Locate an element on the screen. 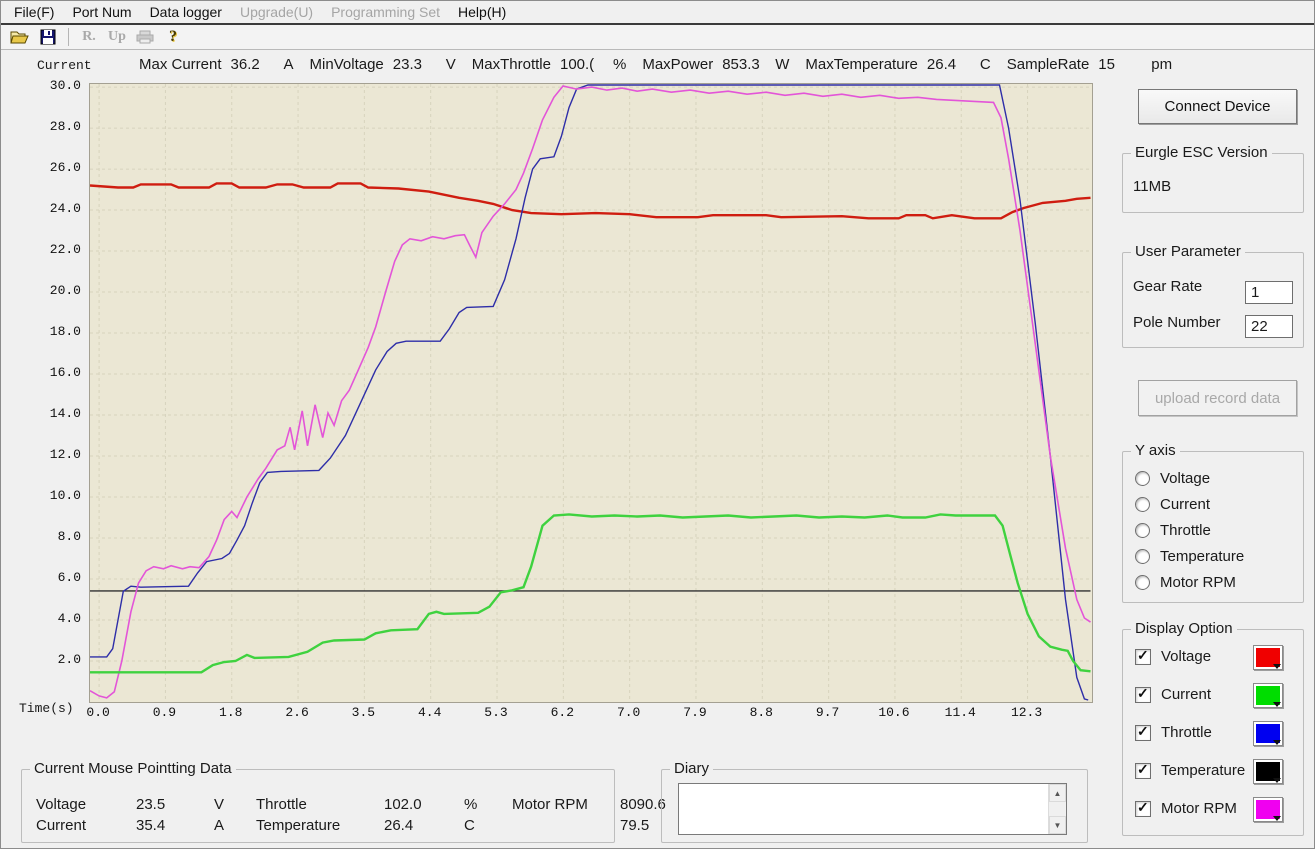 The width and height of the screenshot is (1315, 849). y-tick-2.0: 2.0 is located at coordinates (69, 659).